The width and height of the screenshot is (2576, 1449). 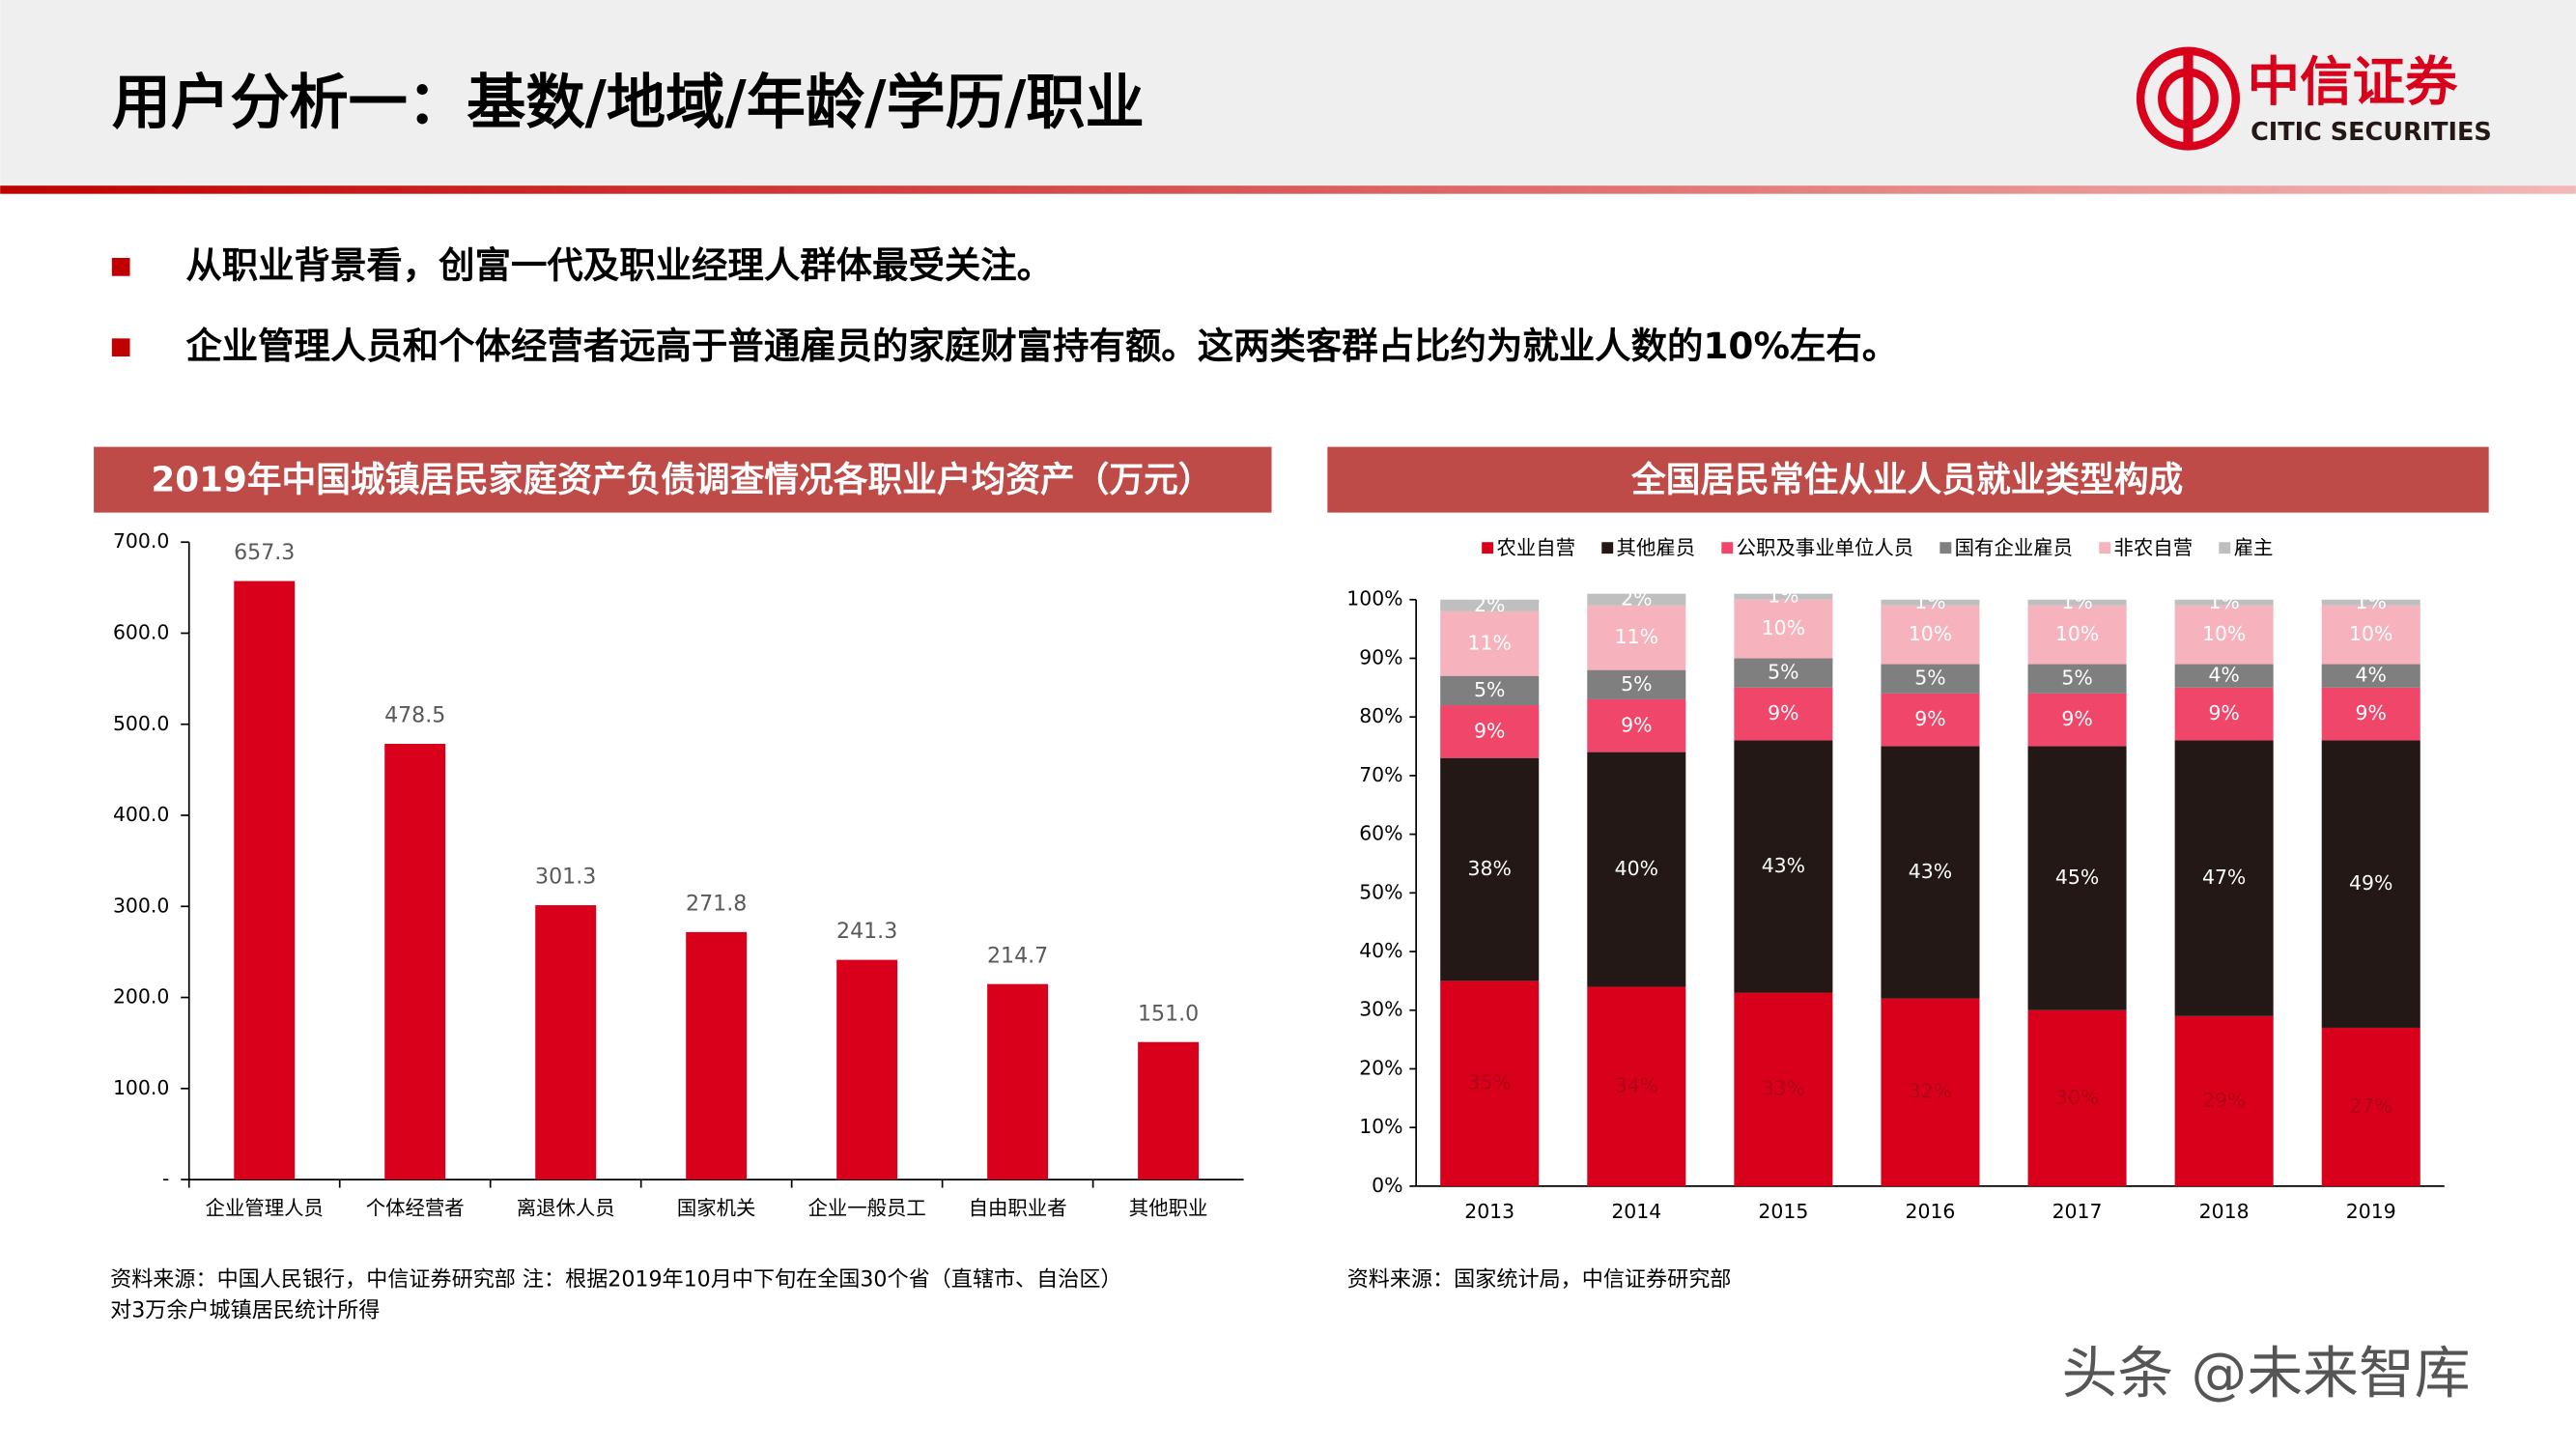 What do you see at coordinates (565, 877) in the screenshot?
I see `value-label: 301.3` at bounding box center [565, 877].